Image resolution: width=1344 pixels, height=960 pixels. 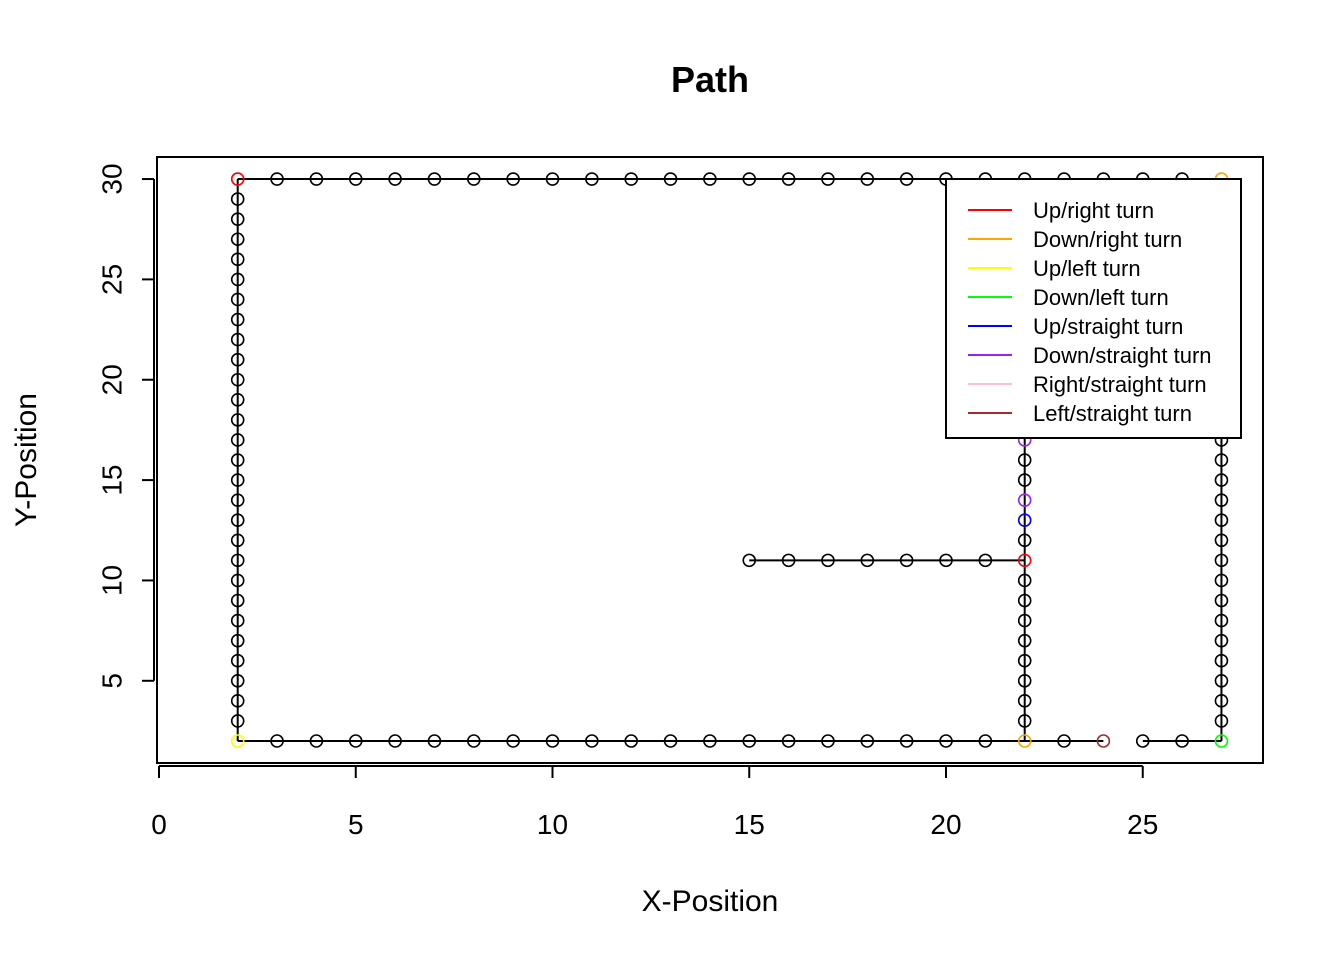 What do you see at coordinates (356, 824) in the screenshot?
I see `x-tick-label: 5` at bounding box center [356, 824].